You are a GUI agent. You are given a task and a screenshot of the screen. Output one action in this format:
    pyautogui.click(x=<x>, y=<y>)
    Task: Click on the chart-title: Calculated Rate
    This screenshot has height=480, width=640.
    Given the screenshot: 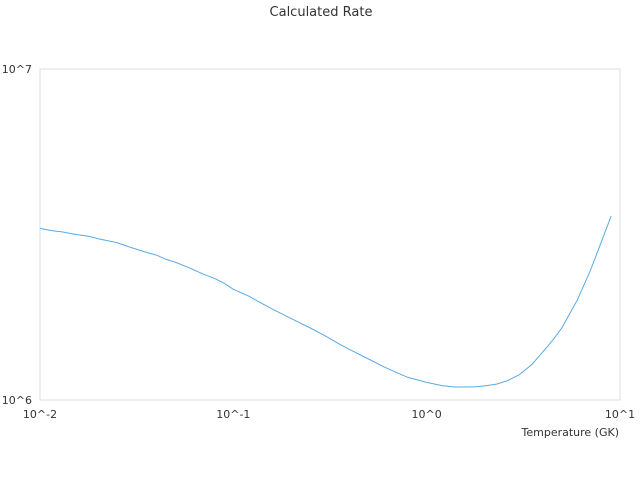 What is the action you would take?
    pyautogui.click(x=321, y=12)
    